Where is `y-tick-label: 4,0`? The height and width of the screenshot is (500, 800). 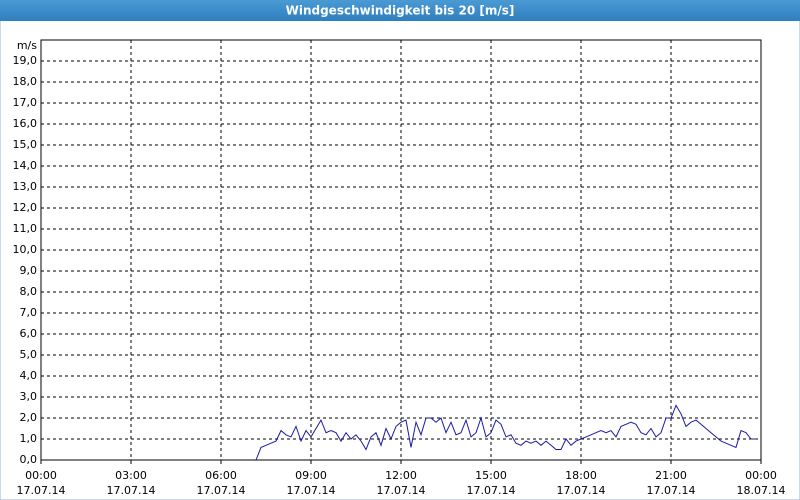 y-tick-label: 4,0 is located at coordinates (29, 375).